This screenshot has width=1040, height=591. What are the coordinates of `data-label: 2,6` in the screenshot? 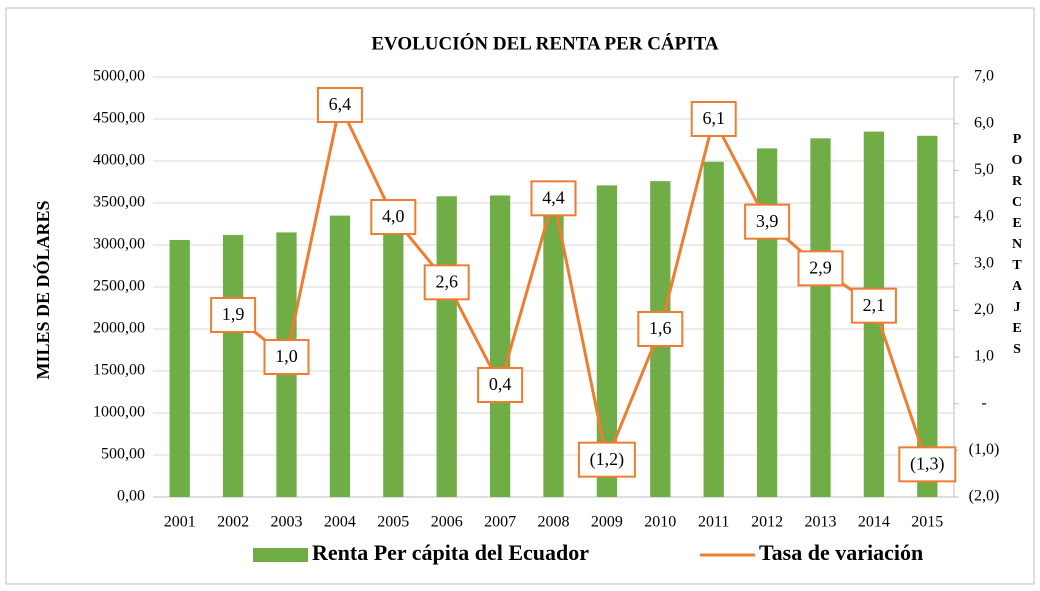 It's located at (446, 281).